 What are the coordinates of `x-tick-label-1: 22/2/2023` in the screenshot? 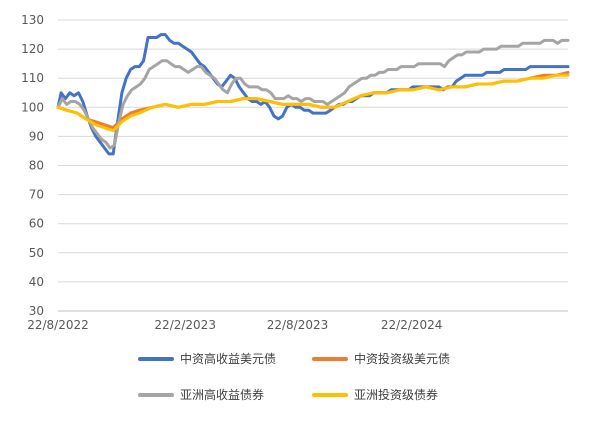 It's located at (185, 325).